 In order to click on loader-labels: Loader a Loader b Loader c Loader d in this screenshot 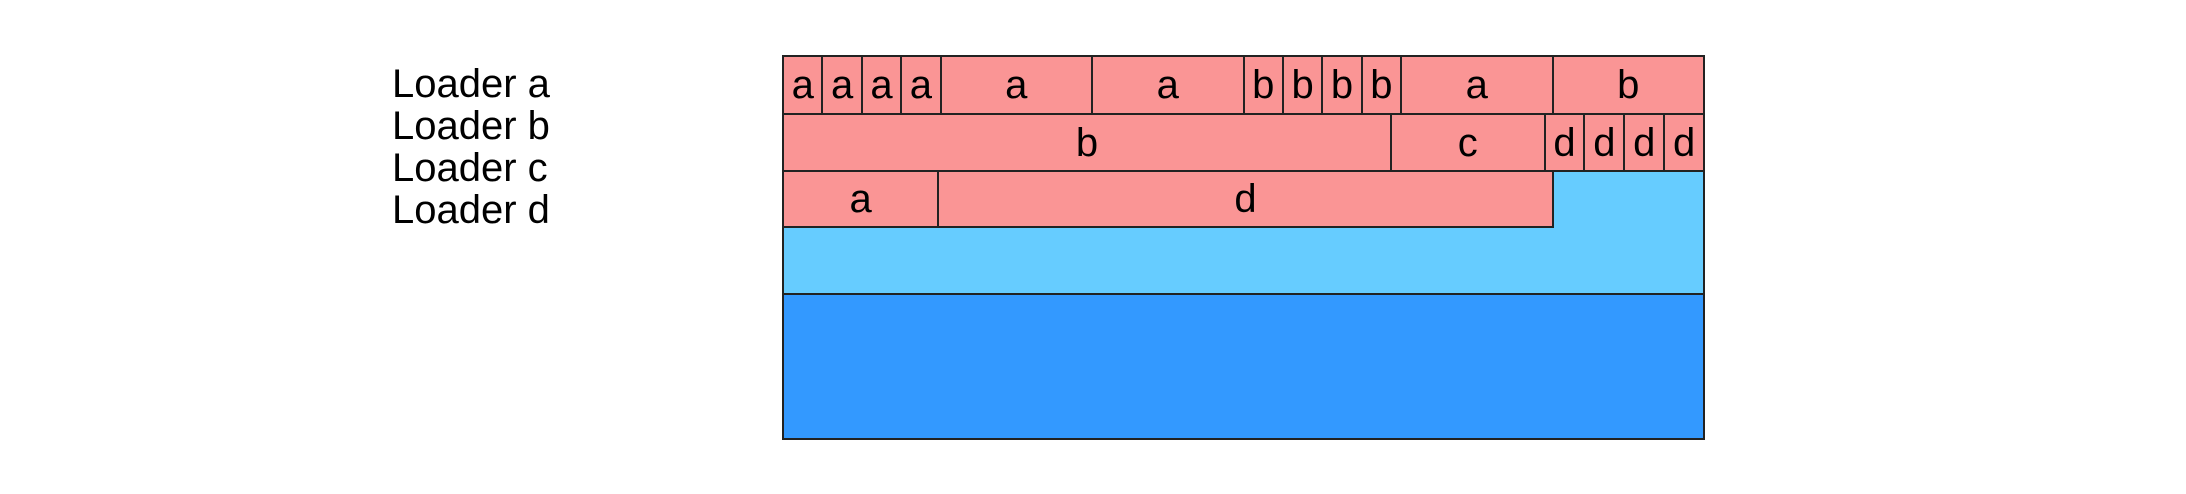, I will do `click(471, 147)`.